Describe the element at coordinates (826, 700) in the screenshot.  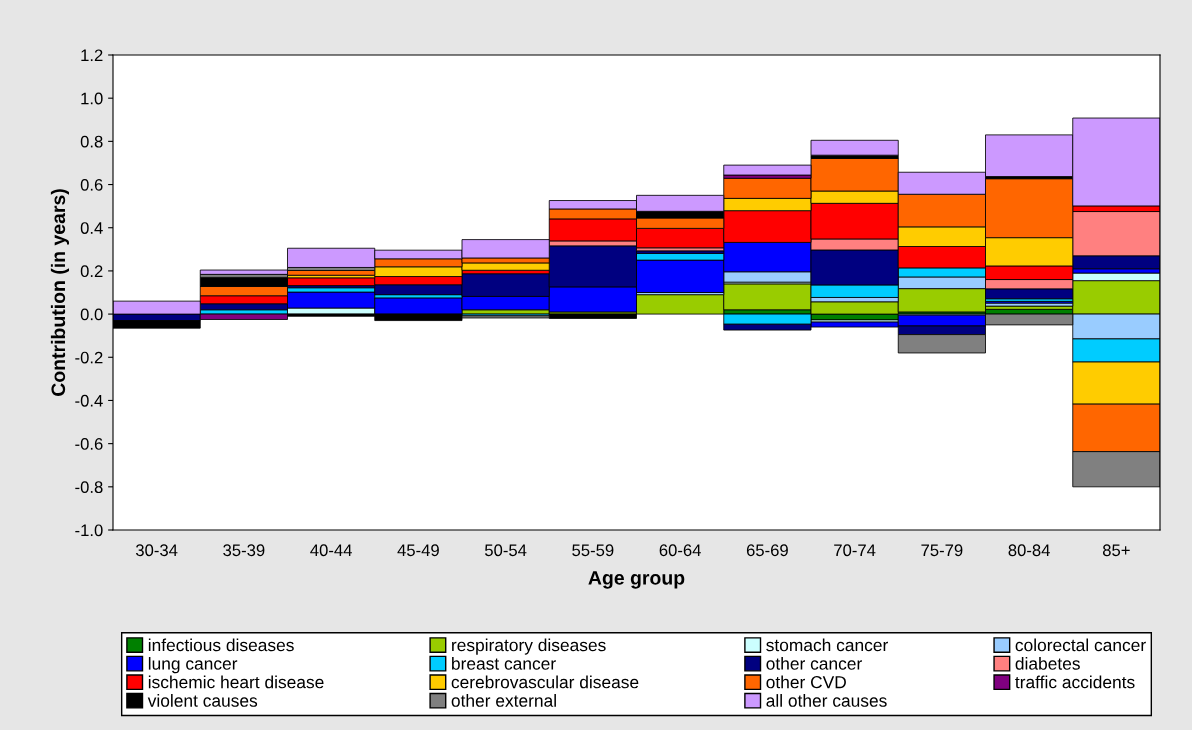
I see `legend-label: all other causes` at that location.